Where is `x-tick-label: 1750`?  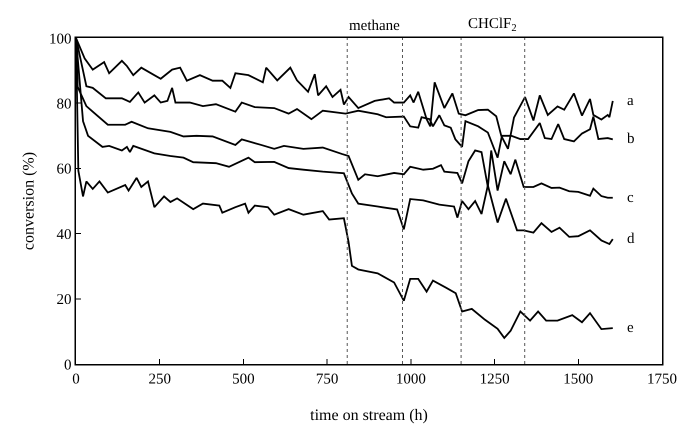
x-tick-label: 1750 is located at coordinates (662, 380).